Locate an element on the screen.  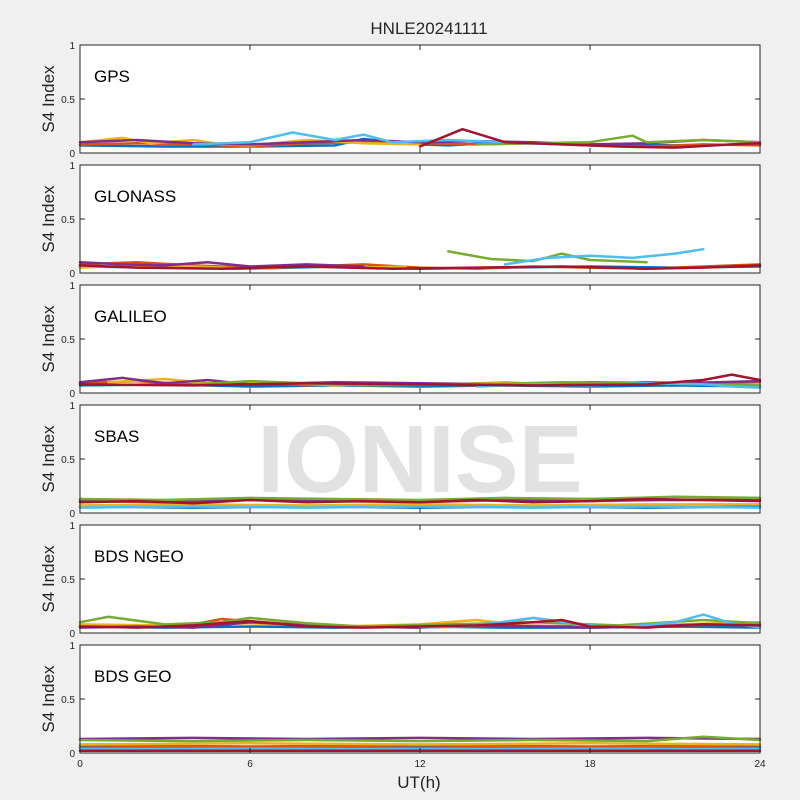
panel-label: BDS NGEO is located at coordinates (139, 556).